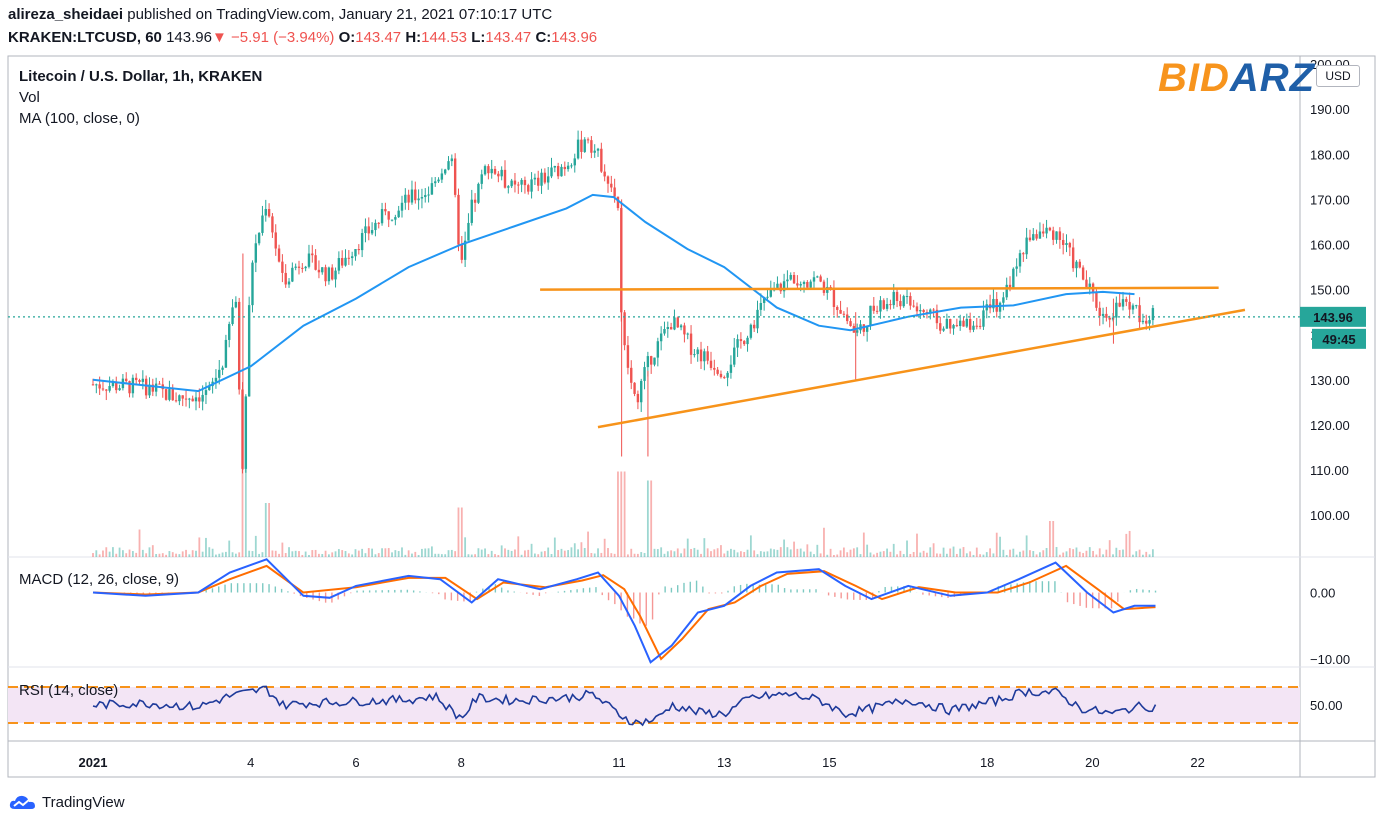 The width and height of the screenshot is (1384, 825). What do you see at coordinates (461, 762) in the screenshot?
I see `time-tick-label: 8` at bounding box center [461, 762].